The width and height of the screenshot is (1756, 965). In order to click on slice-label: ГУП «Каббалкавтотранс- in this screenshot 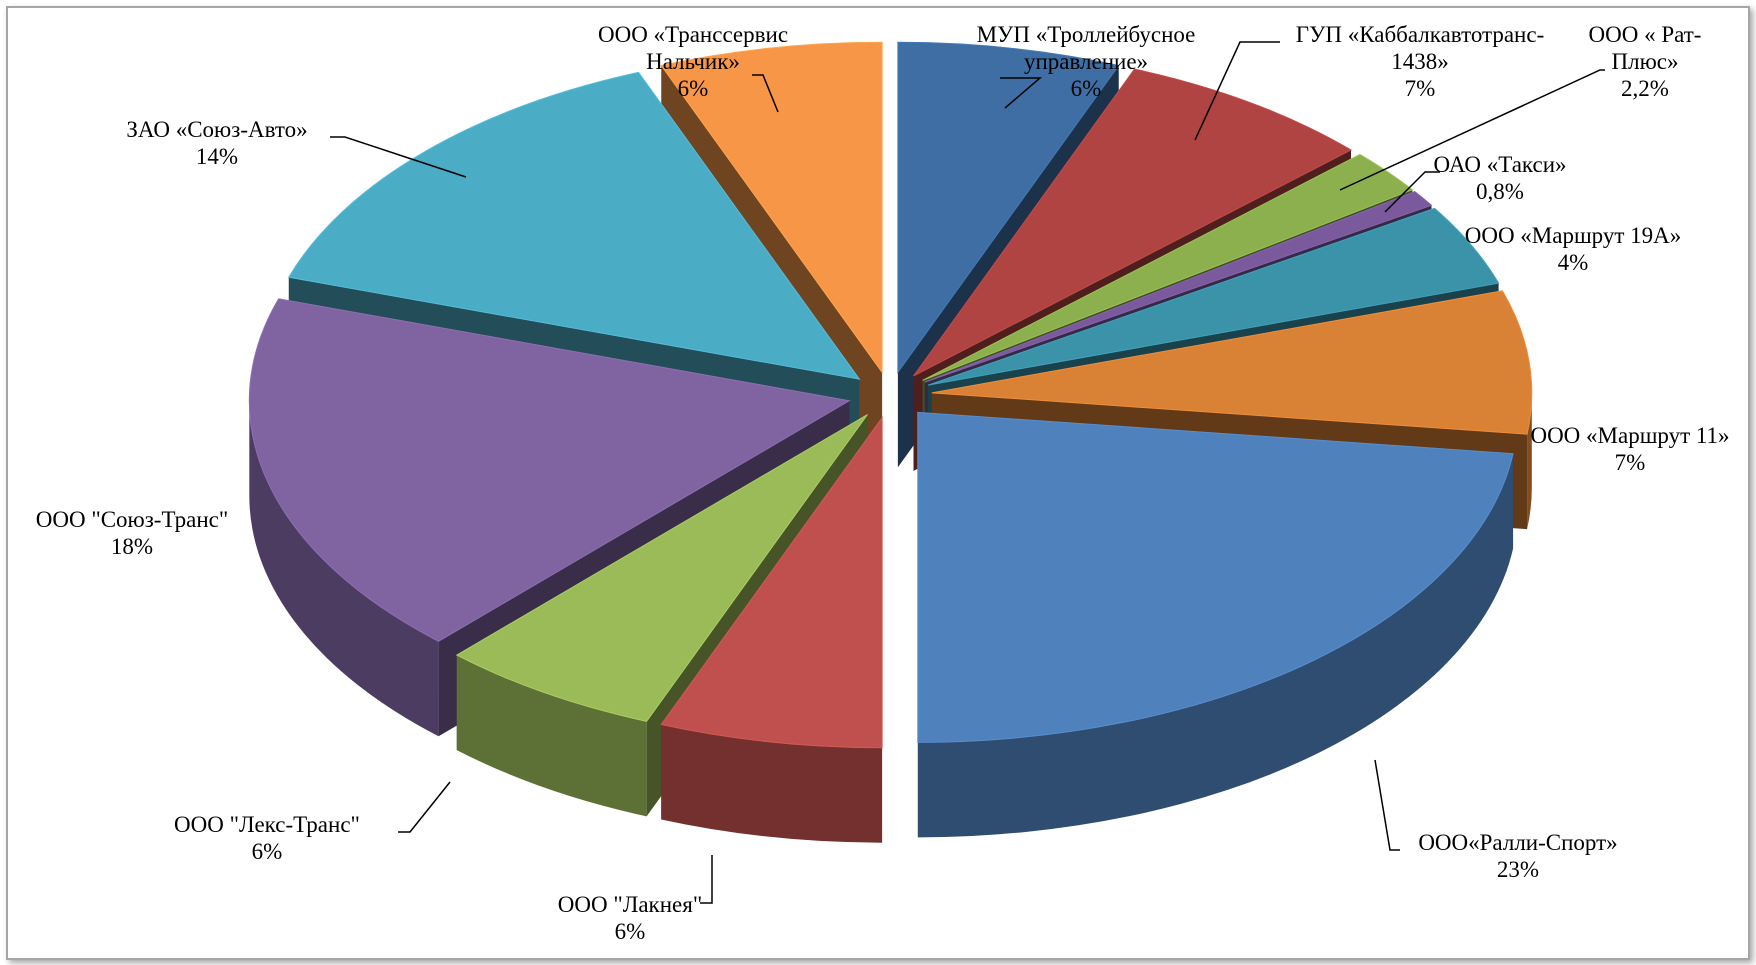, I will do `click(1420, 34)`.